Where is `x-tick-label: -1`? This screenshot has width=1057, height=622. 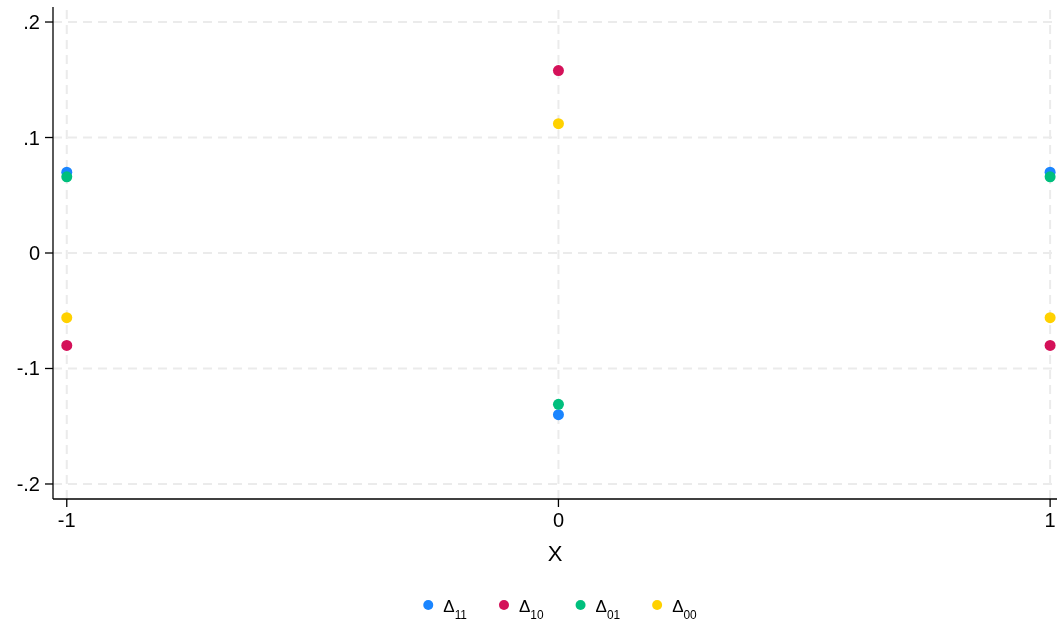
x-tick-label: -1 is located at coordinates (66, 520).